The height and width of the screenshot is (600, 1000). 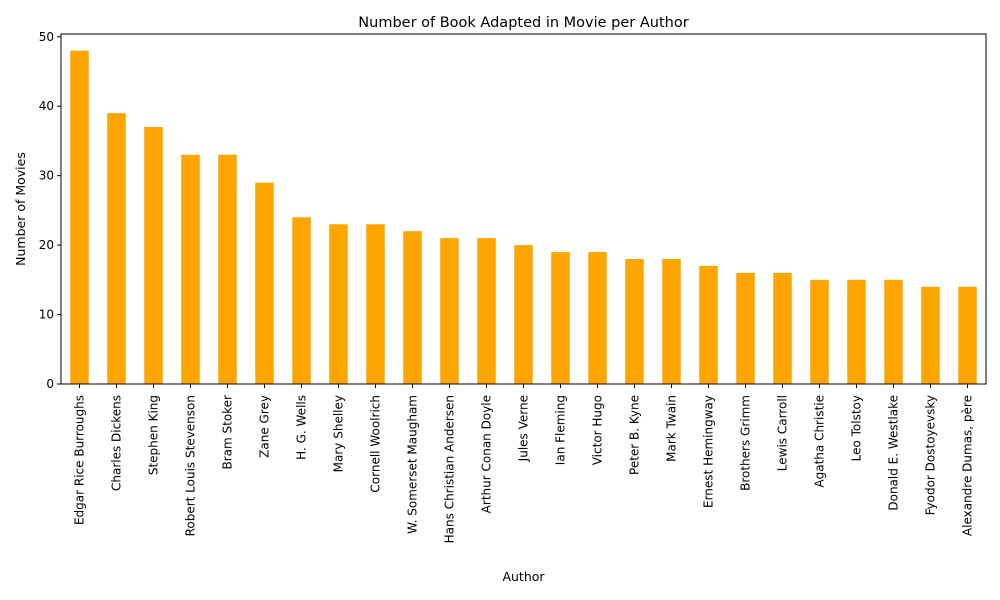 What do you see at coordinates (339, 433) in the screenshot?
I see `x-tick-label: Mary Shelley` at bounding box center [339, 433].